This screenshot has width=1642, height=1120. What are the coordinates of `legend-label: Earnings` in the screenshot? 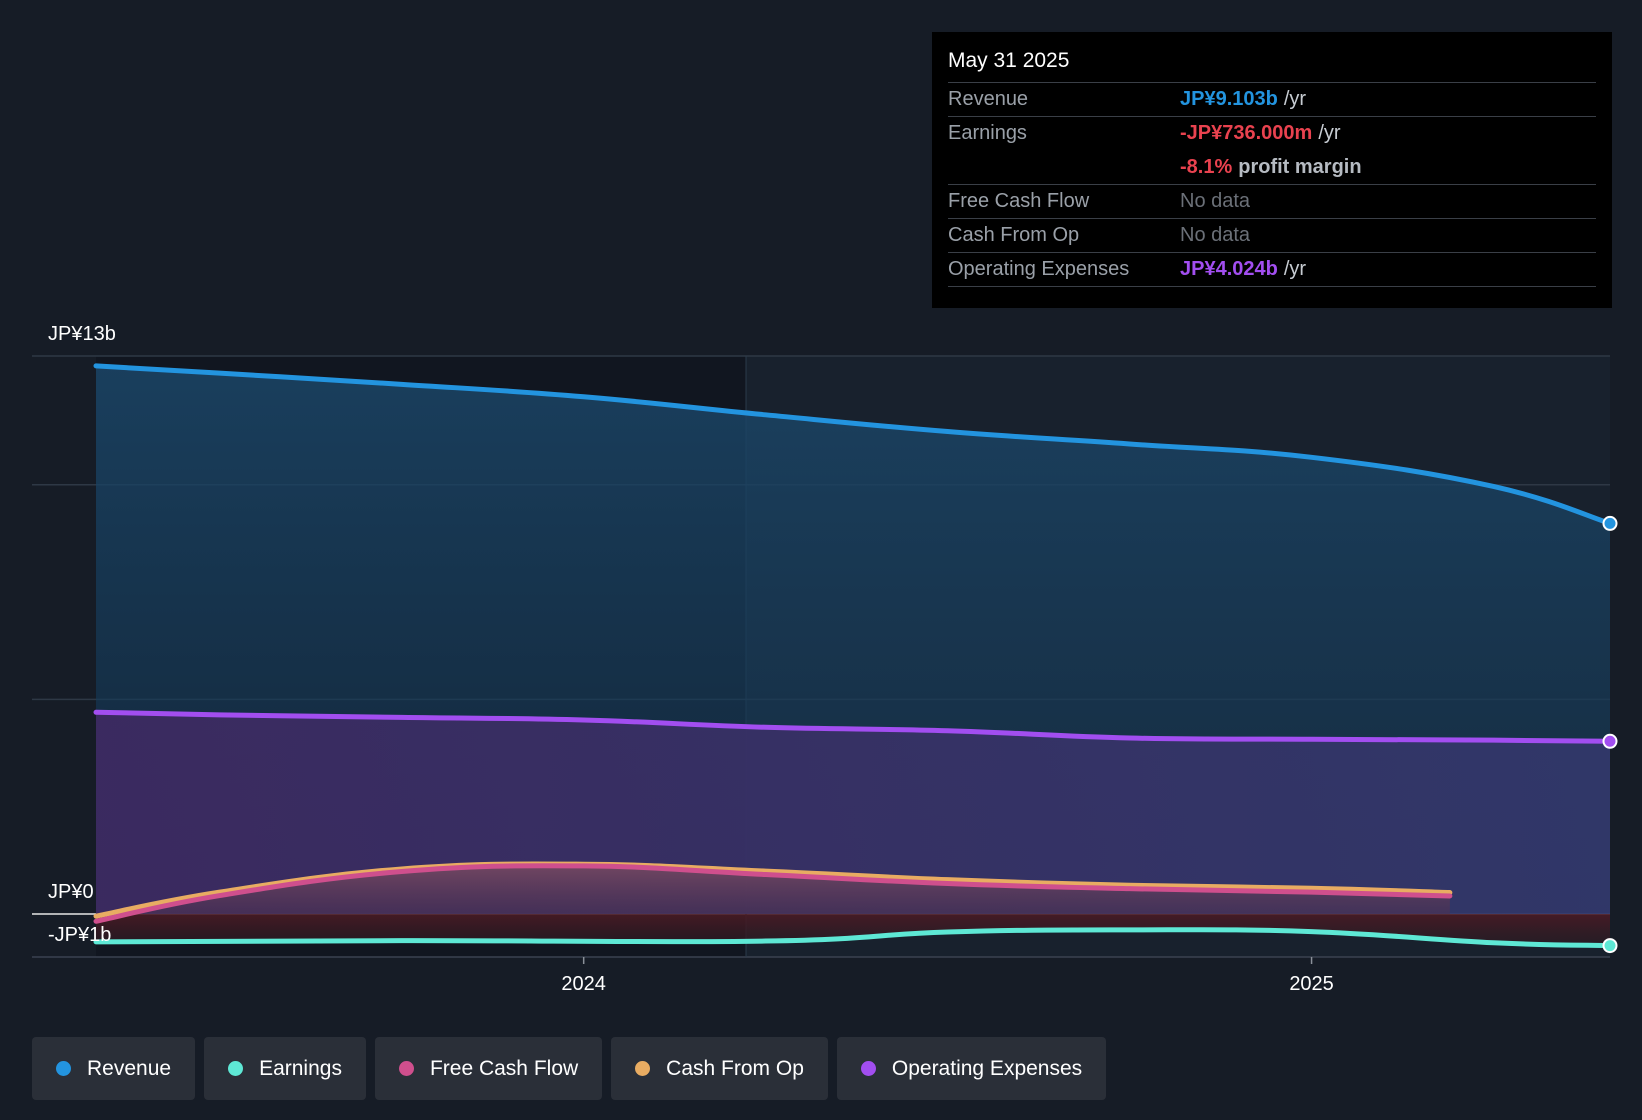 It's located at (300, 1068).